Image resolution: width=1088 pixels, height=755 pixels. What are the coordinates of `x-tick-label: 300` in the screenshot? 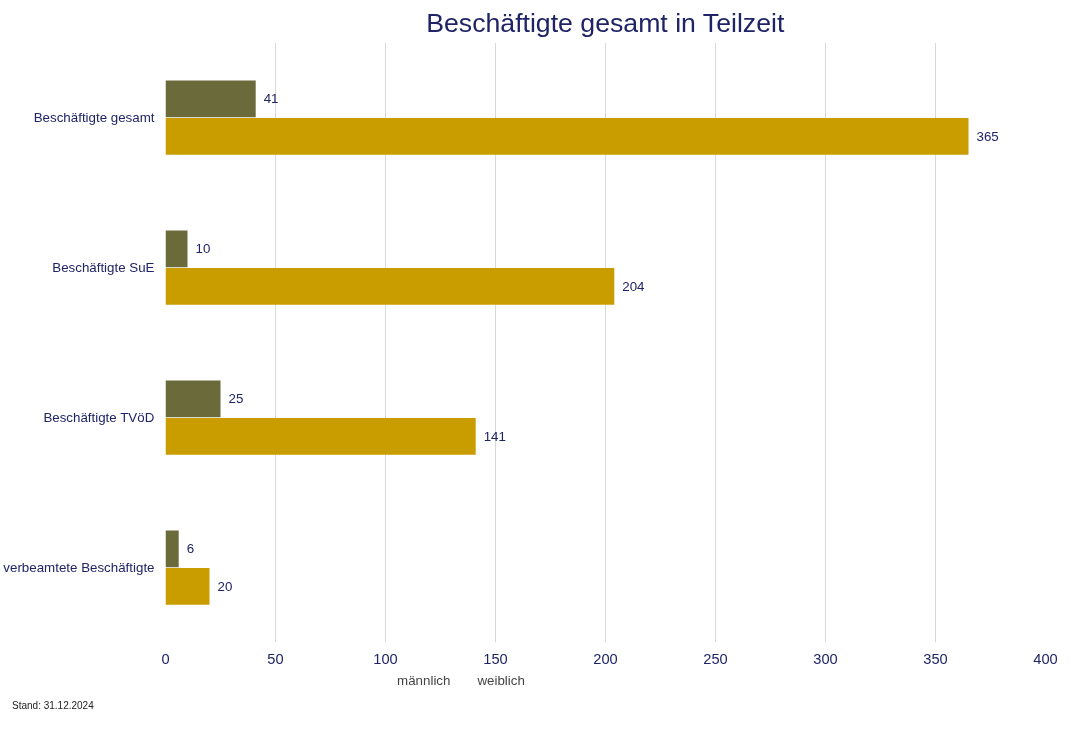 It's located at (825, 658).